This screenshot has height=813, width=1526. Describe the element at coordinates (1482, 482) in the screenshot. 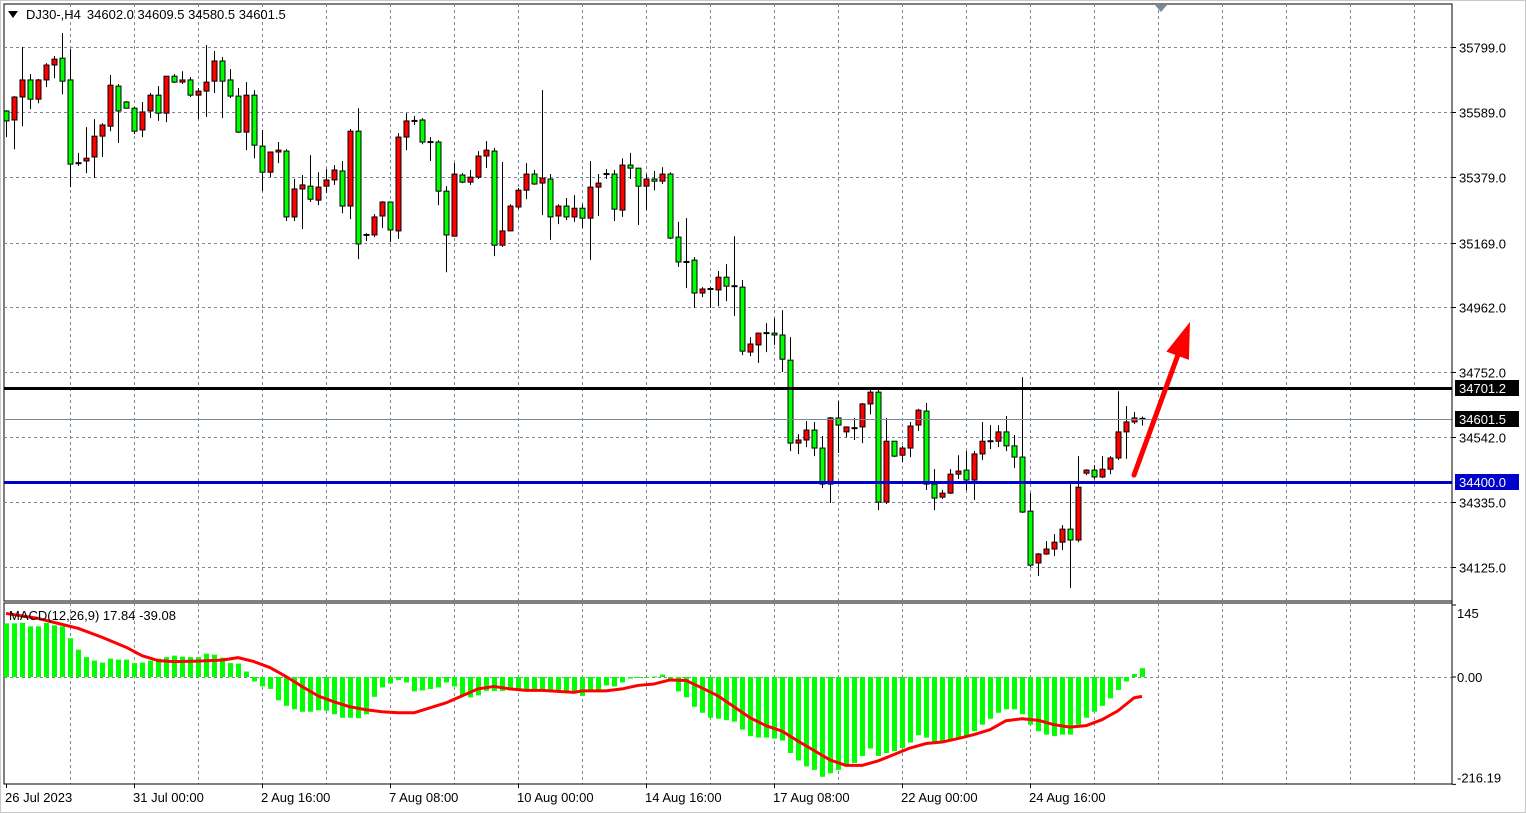

I see `level-label-support: 34400.0` at that location.